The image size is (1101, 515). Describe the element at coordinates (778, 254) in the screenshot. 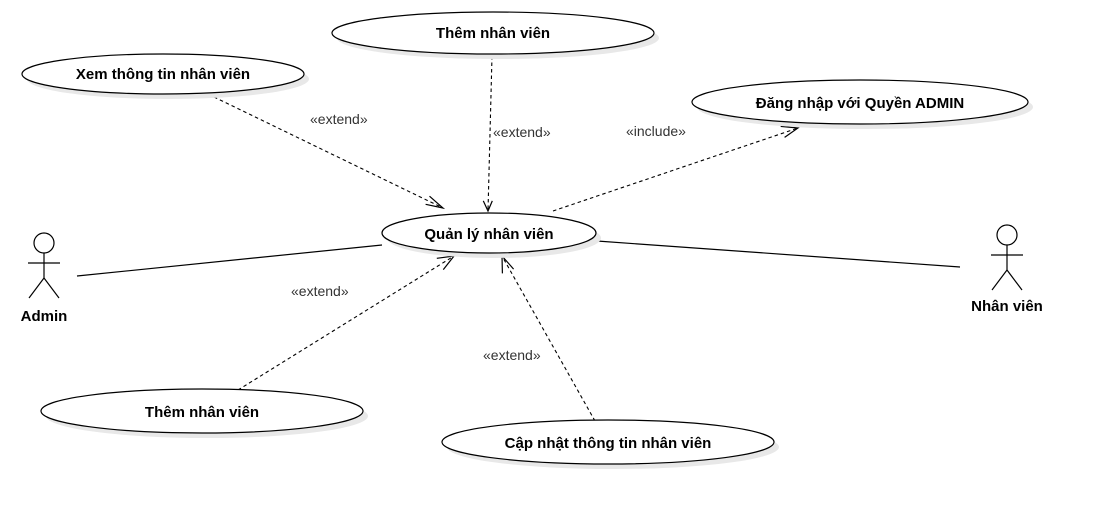

I see `association-manage-employee` at that location.